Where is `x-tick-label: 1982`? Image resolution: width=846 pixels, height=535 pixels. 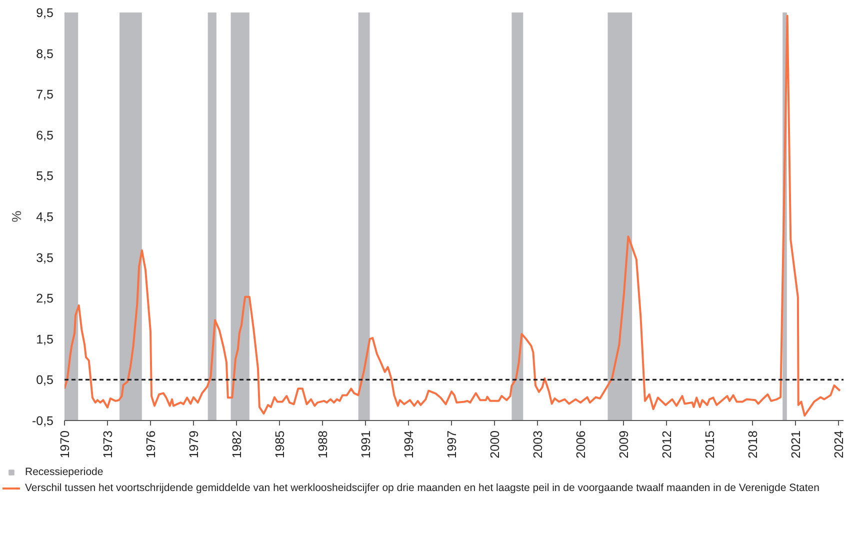
x-tick-label: 1982 is located at coordinates (237, 444).